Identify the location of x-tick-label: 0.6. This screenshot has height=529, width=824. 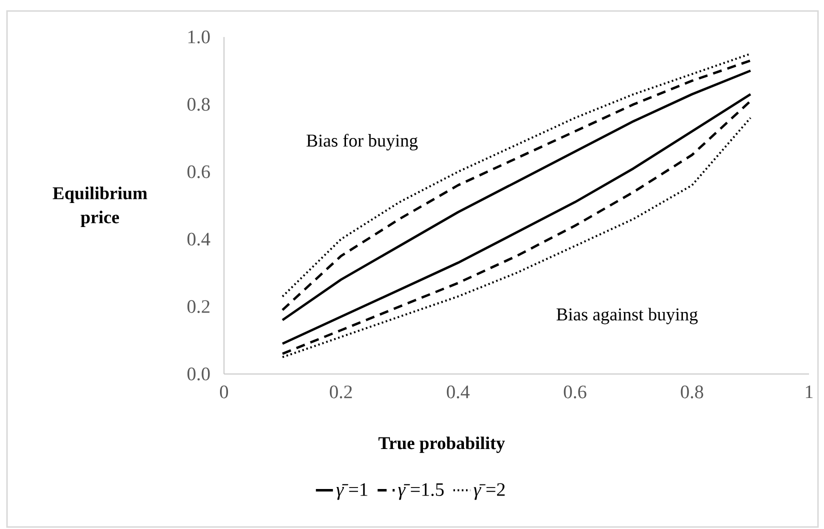
(575, 392).